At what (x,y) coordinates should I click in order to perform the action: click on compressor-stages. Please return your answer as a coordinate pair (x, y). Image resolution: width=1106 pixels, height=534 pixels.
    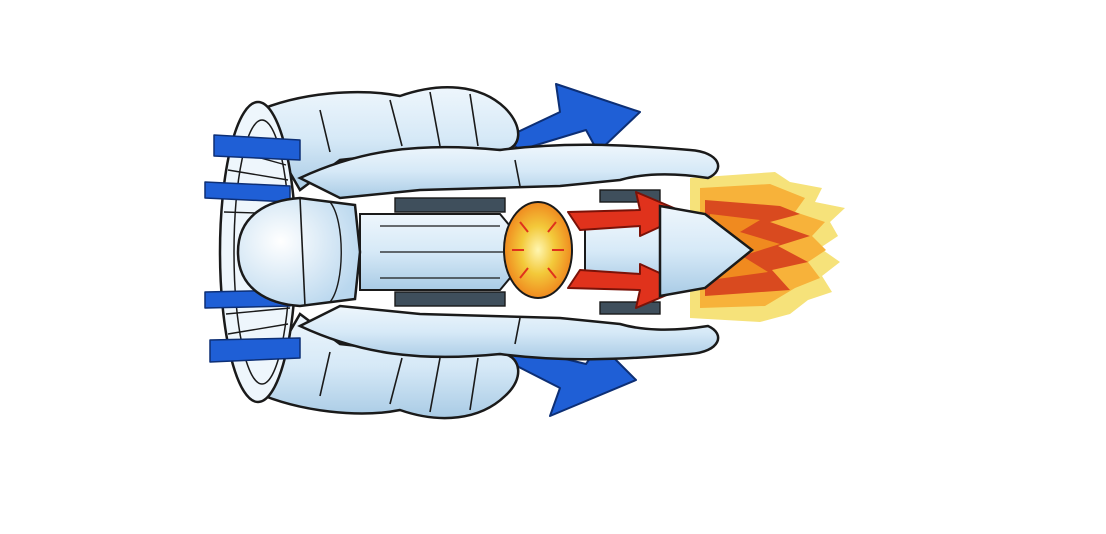
    Looking at the image, I should click on (527, 252).